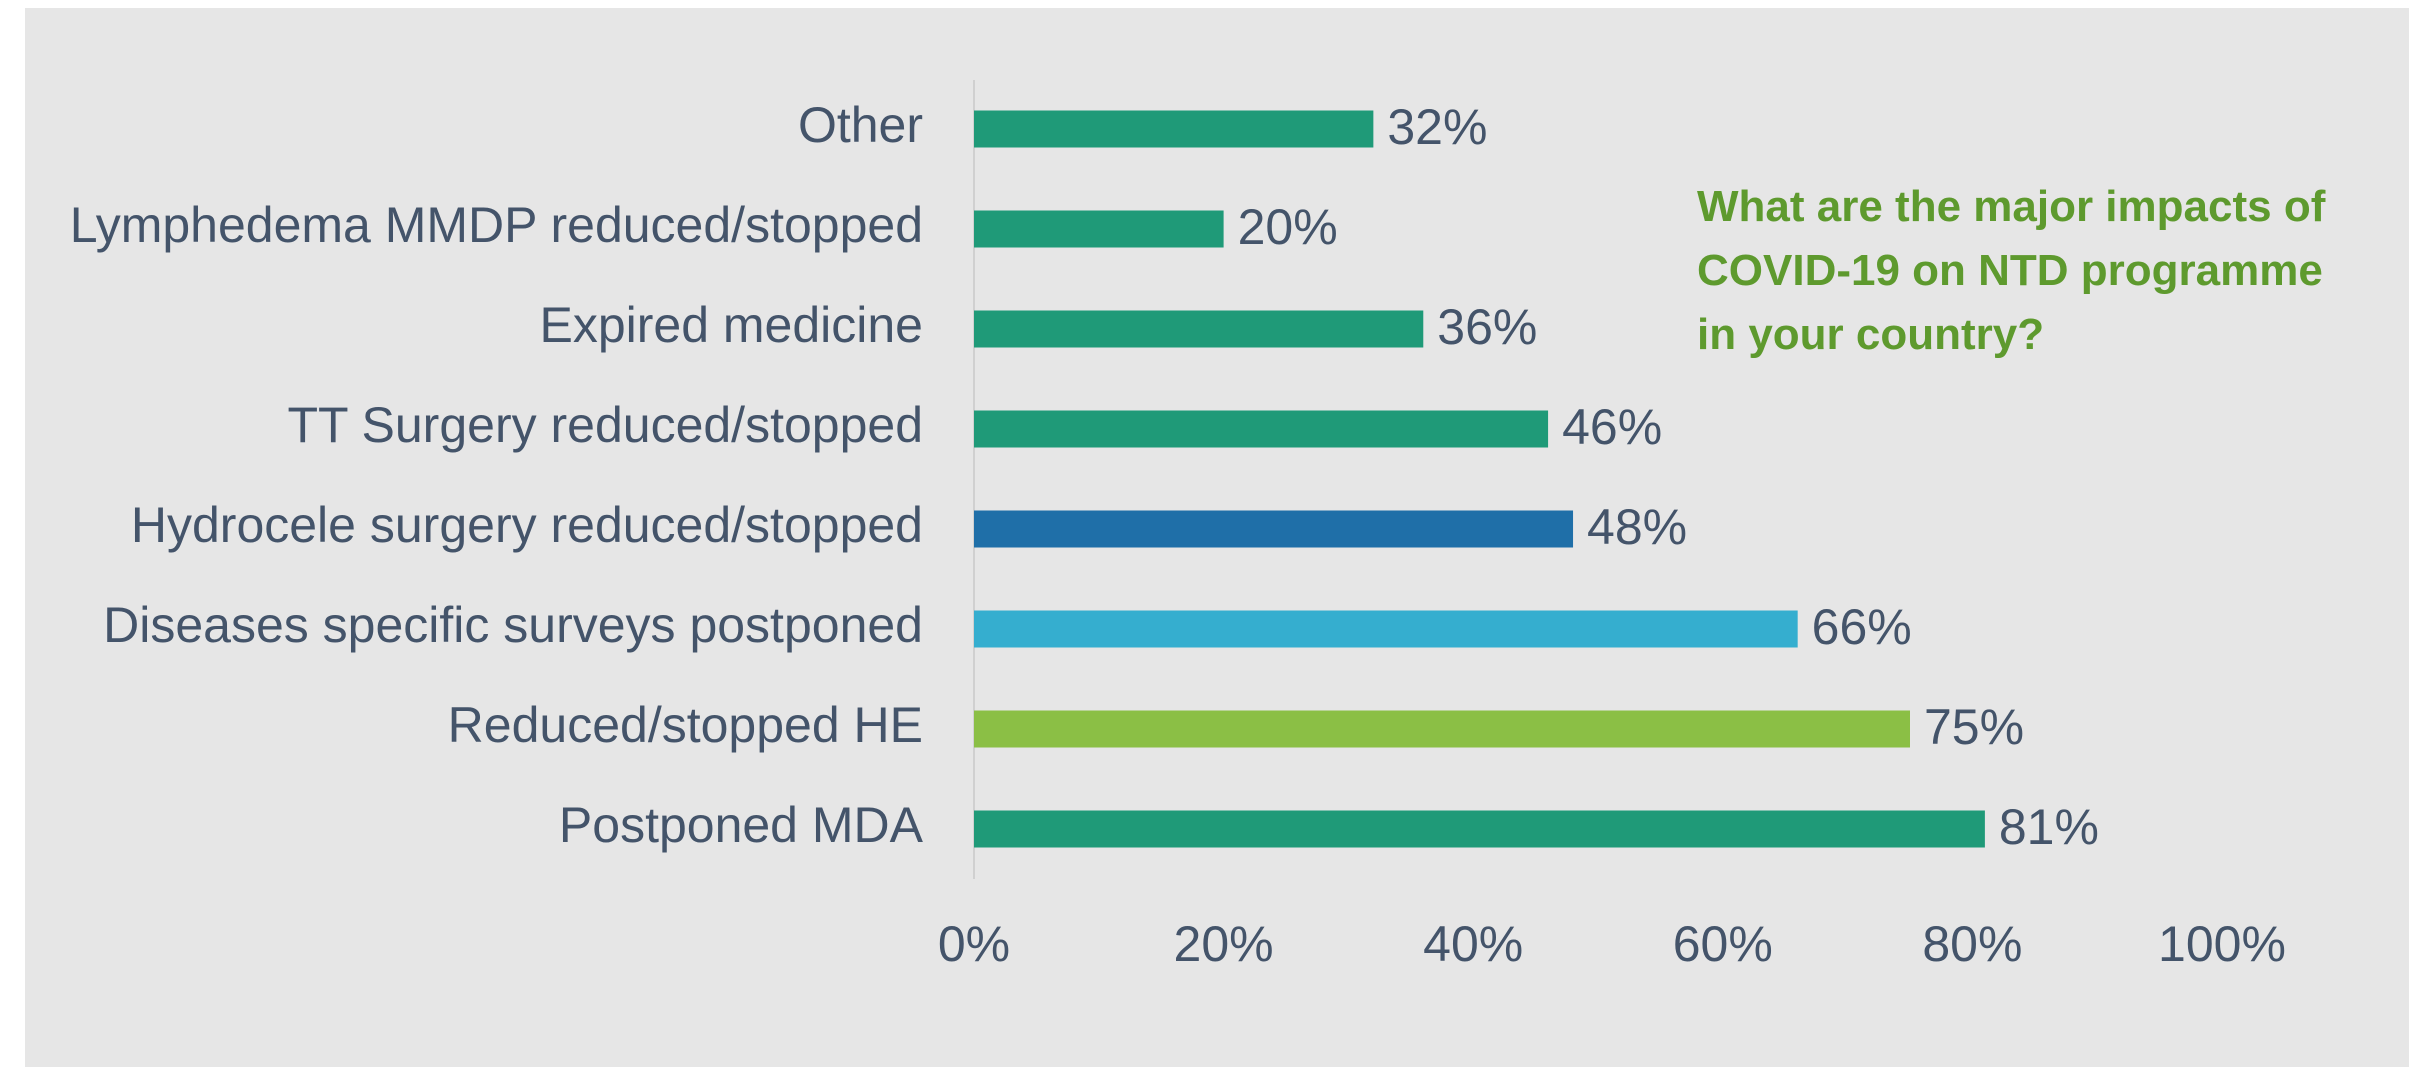 Image resolution: width=2409 pixels, height=1067 pixels. What do you see at coordinates (1473, 944) in the screenshot?
I see `x-tick-label: 40%` at bounding box center [1473, 944].